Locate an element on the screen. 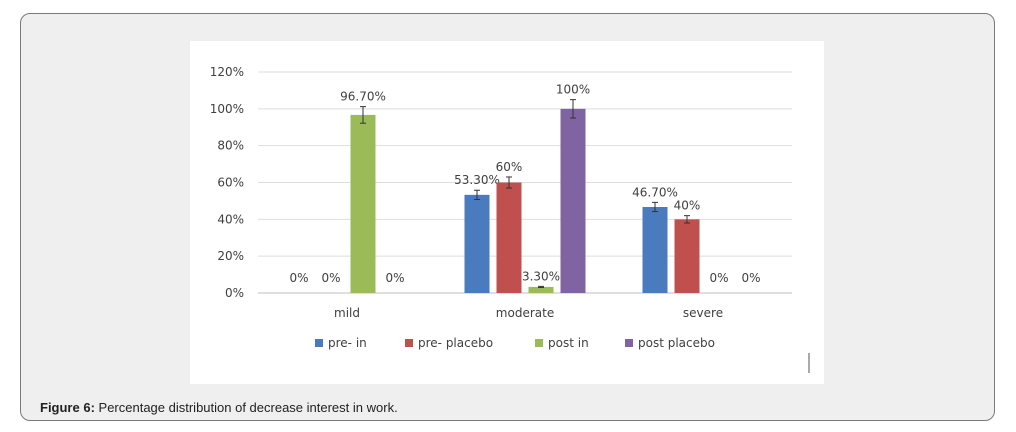 Image resolution: width=1016 pixels, height=432 pixels. x-tick-label: mild is located at coordinates (347, 313).